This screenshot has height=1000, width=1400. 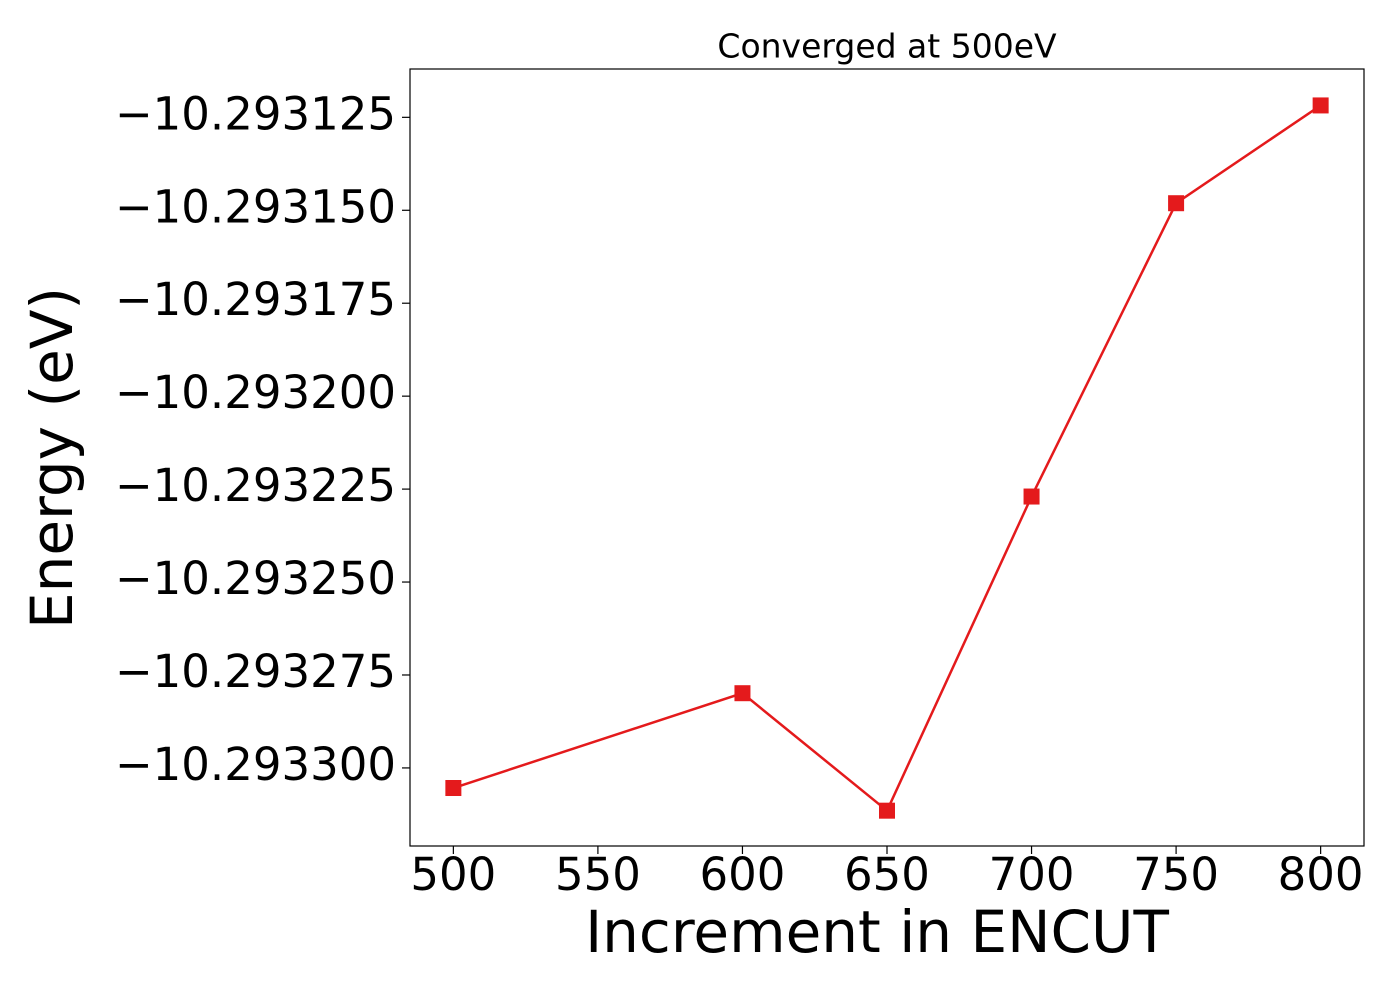 I want to click on y-tick-label: −10.293275, so click(x=255, y=671).